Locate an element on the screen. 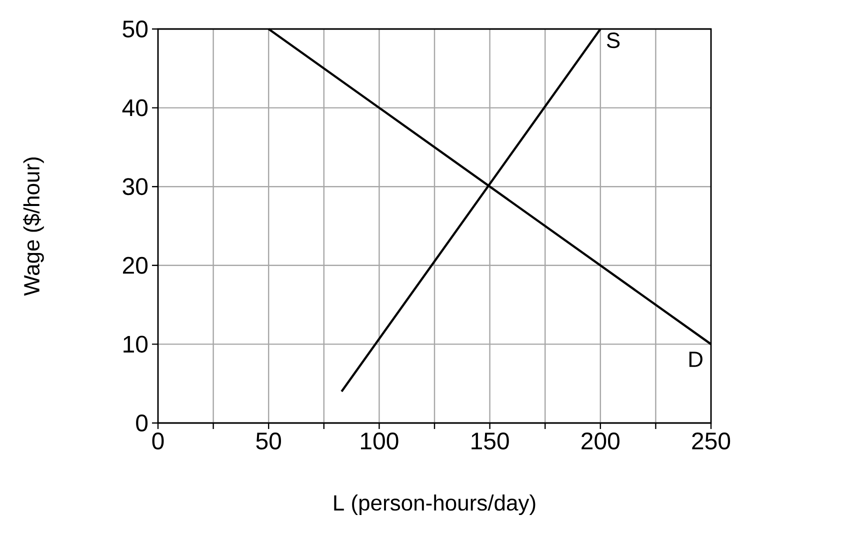 Image resolution: width=856 pixels, height=544 pixels. series-label: S is located at coordinates (613, 40).